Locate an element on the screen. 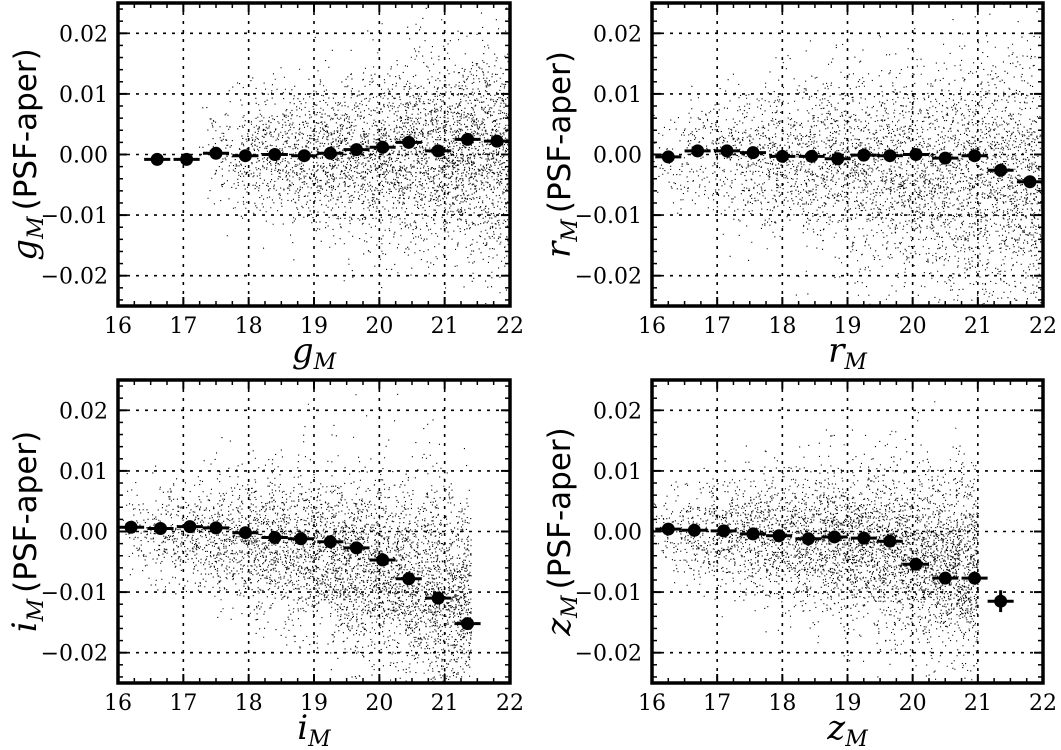  y-axis-title: gM(PSF-aper) is located at coordinates (27, 154).